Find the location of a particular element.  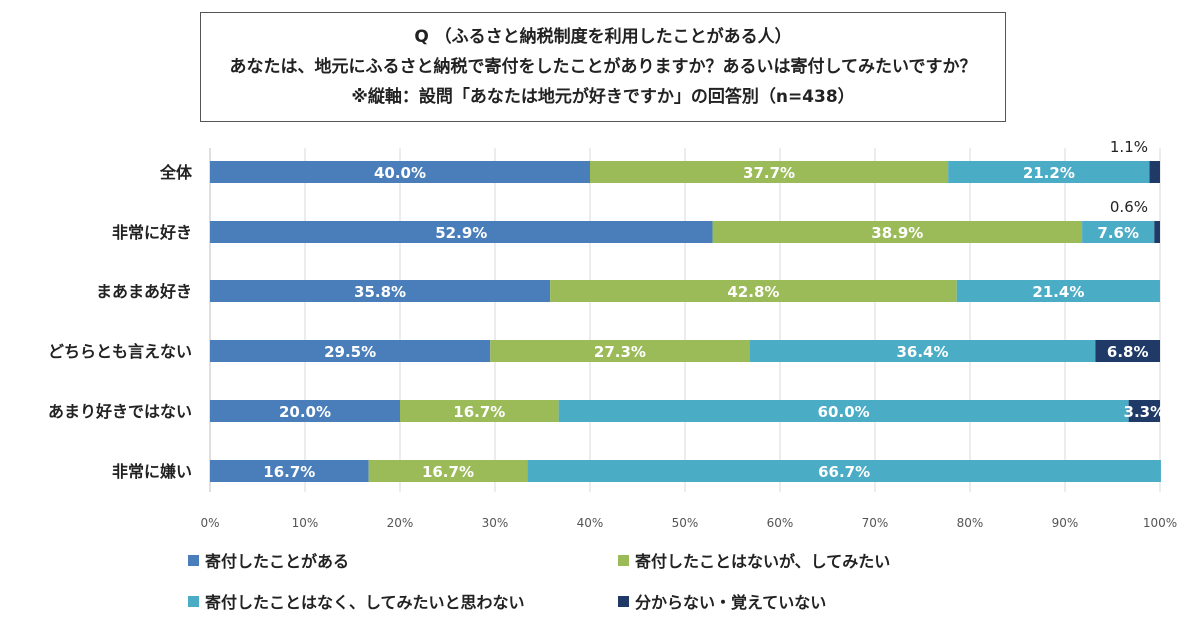

data-label-2-2: 21.4% is located at coordinates (1058, 292).